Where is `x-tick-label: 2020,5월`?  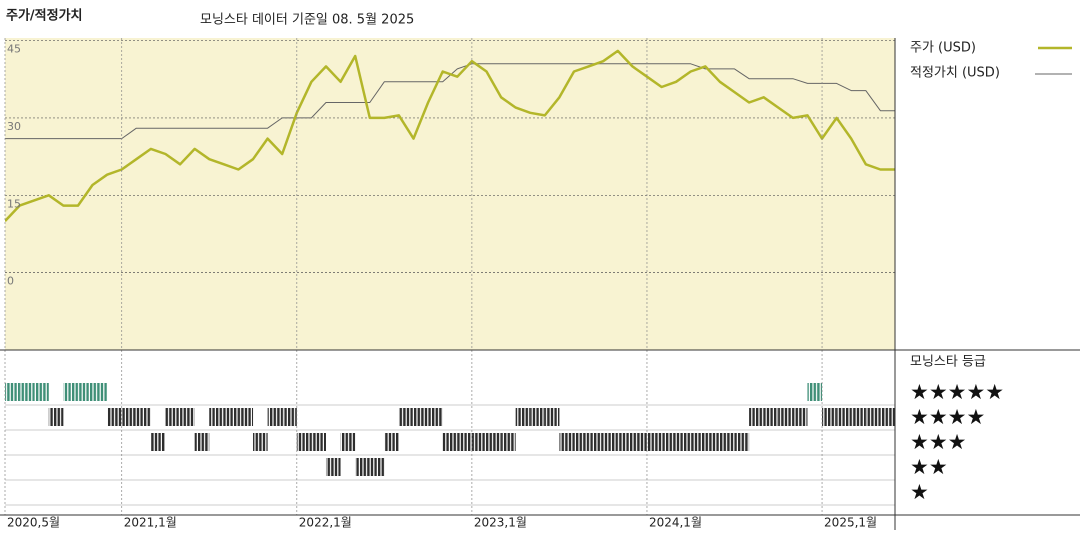 x-tick-label: 2020,5월 is located at coordinates (33, 523).